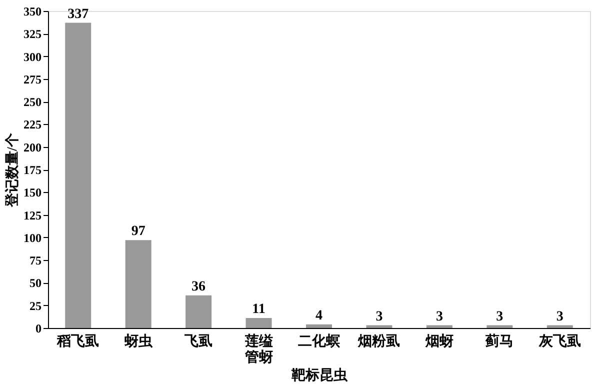 This screenshot has height=387, width=595. What do you see at coordinates (499, 342) in the screenshot?
I see `x-tick-label: 蓟马` at bounding box center [499, 342].